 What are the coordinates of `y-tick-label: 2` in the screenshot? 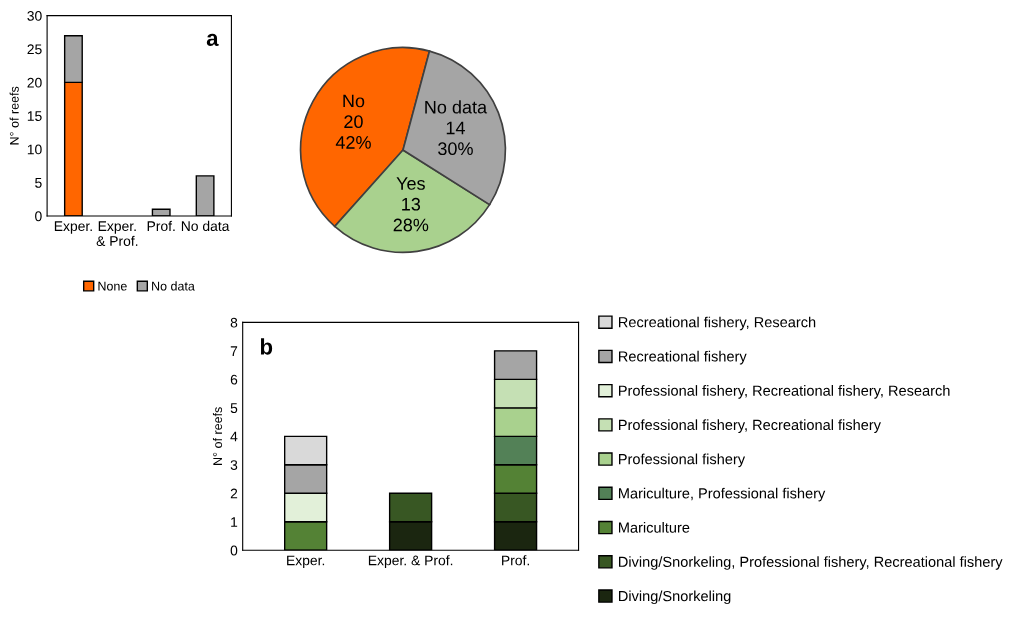 It's located at (234, 493).